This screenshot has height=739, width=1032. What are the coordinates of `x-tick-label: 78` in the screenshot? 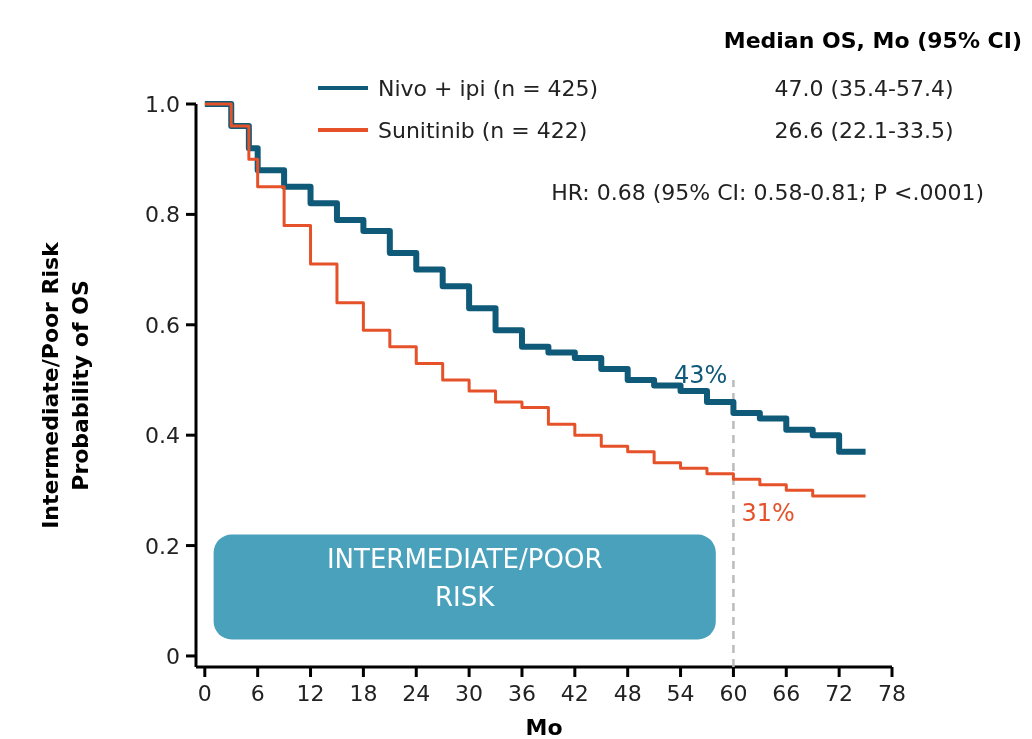 It's located at (892, 693).